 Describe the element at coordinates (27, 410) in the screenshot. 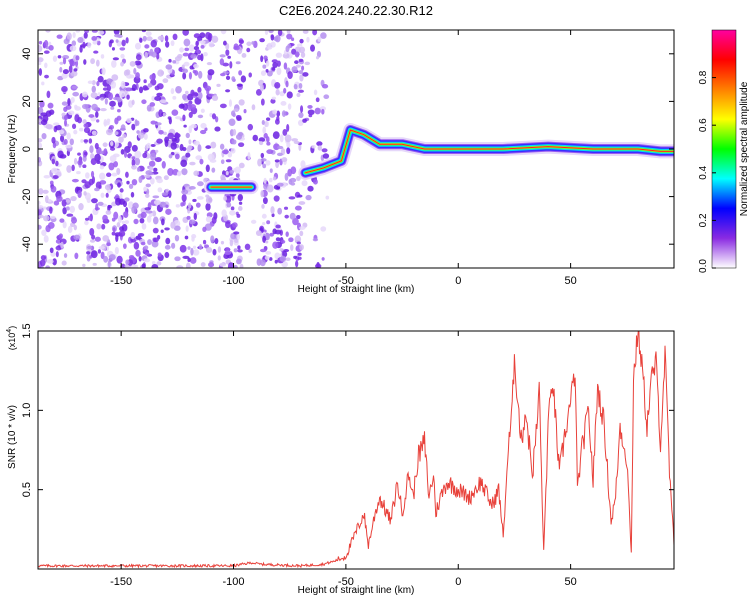

I see `y-tick-label: 1.0` at that location.